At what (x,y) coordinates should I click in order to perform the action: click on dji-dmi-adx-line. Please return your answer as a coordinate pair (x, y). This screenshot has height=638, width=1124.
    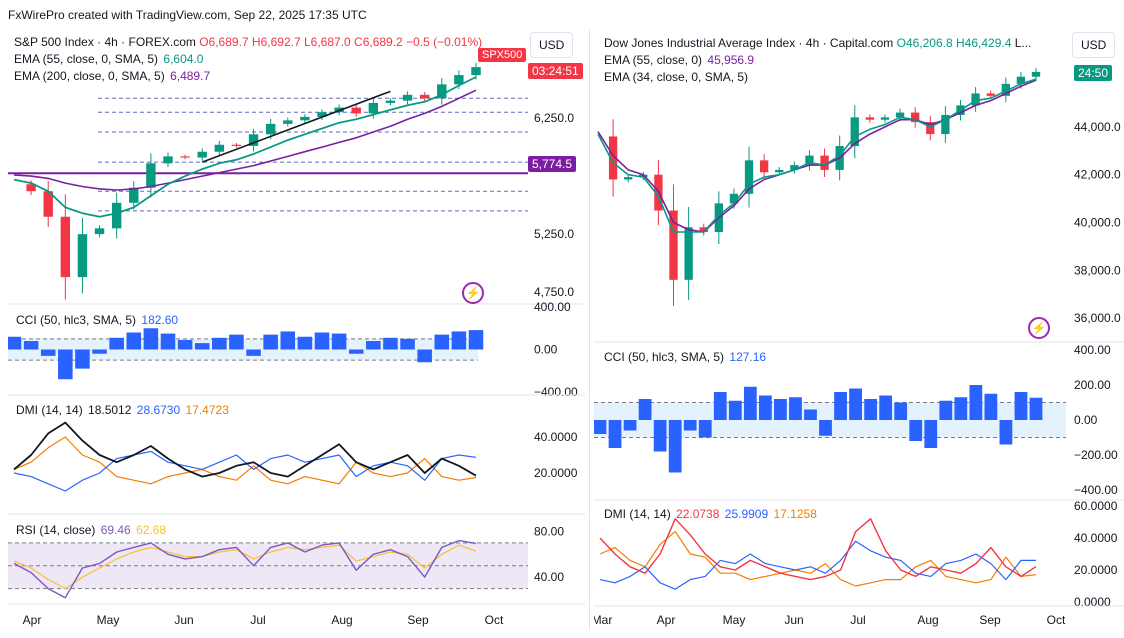
    Looking at the image, I should click on (818, 549).